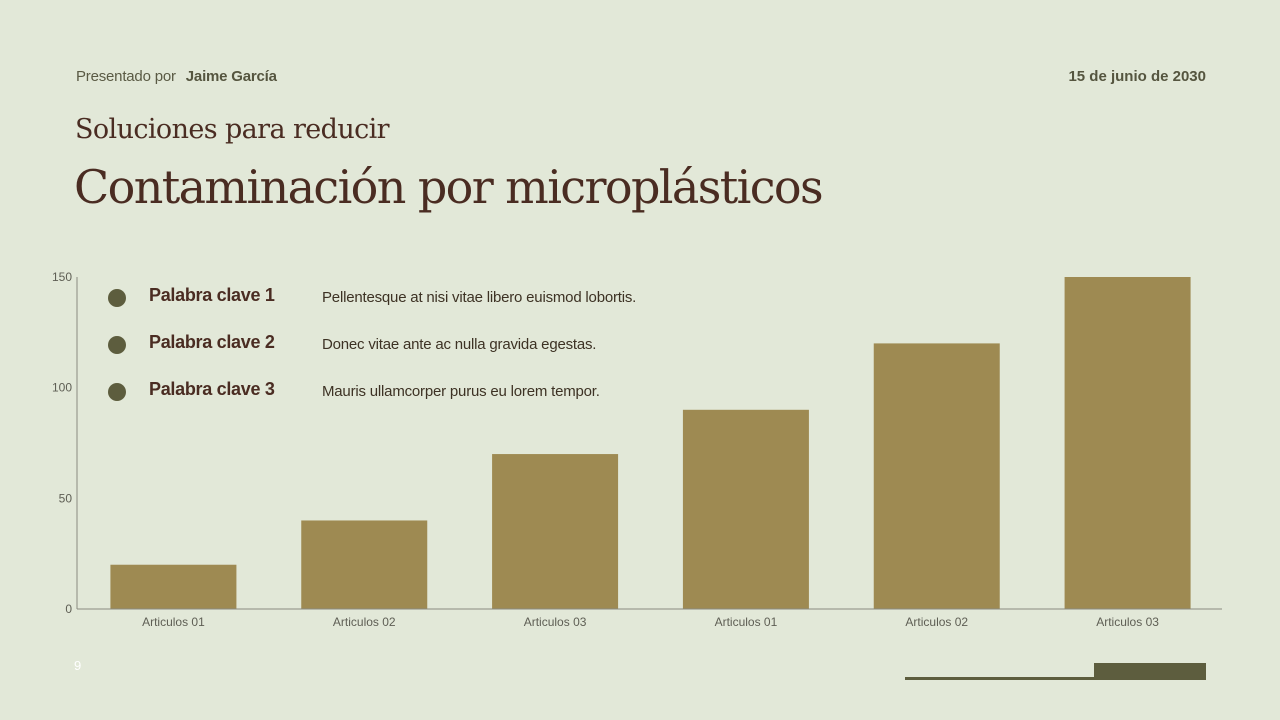  What do you see at coordinates (212, 342) in the screenshot?
I see `keyword-label: Palabra clave 2` at bounding box center [212, 342].